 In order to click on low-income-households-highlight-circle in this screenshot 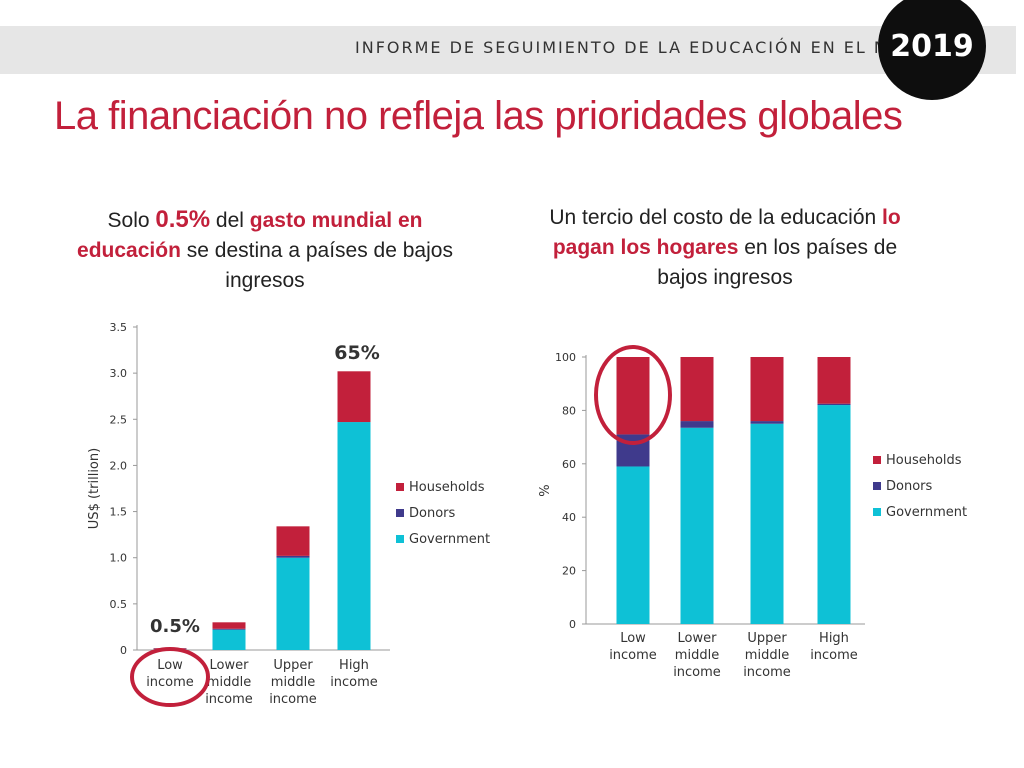, I will do `click(633, 395)`.